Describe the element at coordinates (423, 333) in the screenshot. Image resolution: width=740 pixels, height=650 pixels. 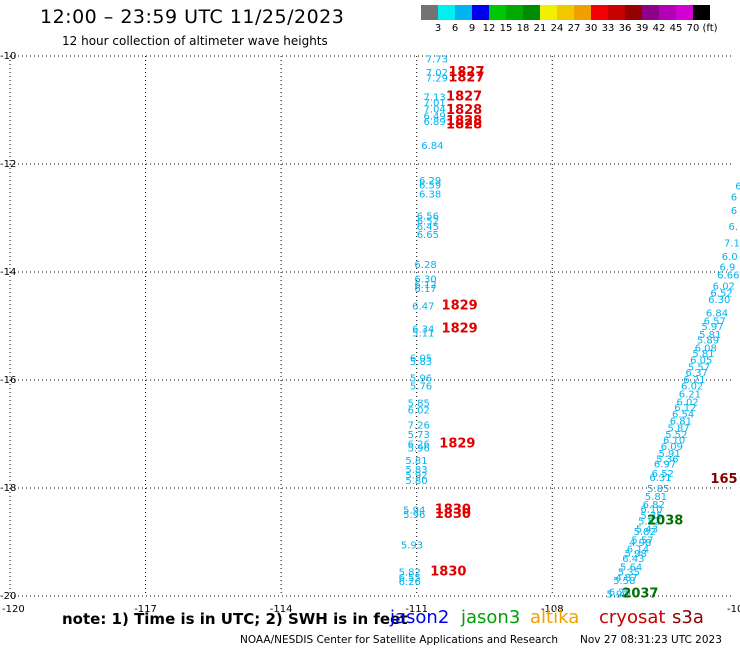
I see `wave-height-label: 5.11` at that location.